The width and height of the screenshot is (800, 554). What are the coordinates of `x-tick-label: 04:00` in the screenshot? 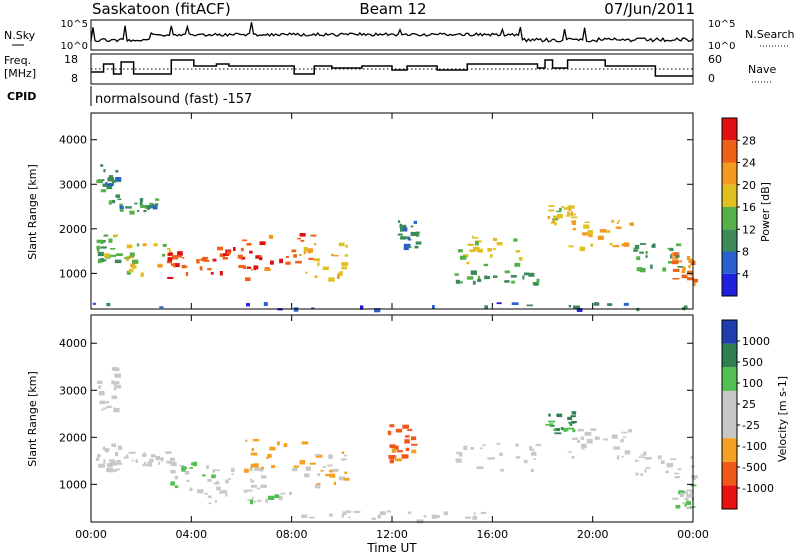 It's located at (191, 534).